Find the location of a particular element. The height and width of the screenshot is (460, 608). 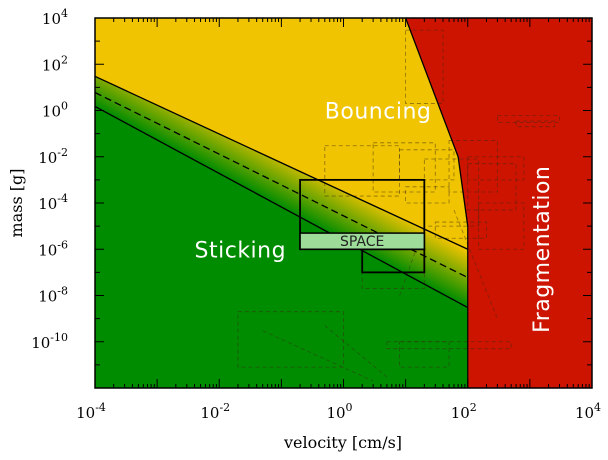

boundary-fragmentation is located at coordinates (437, 122).